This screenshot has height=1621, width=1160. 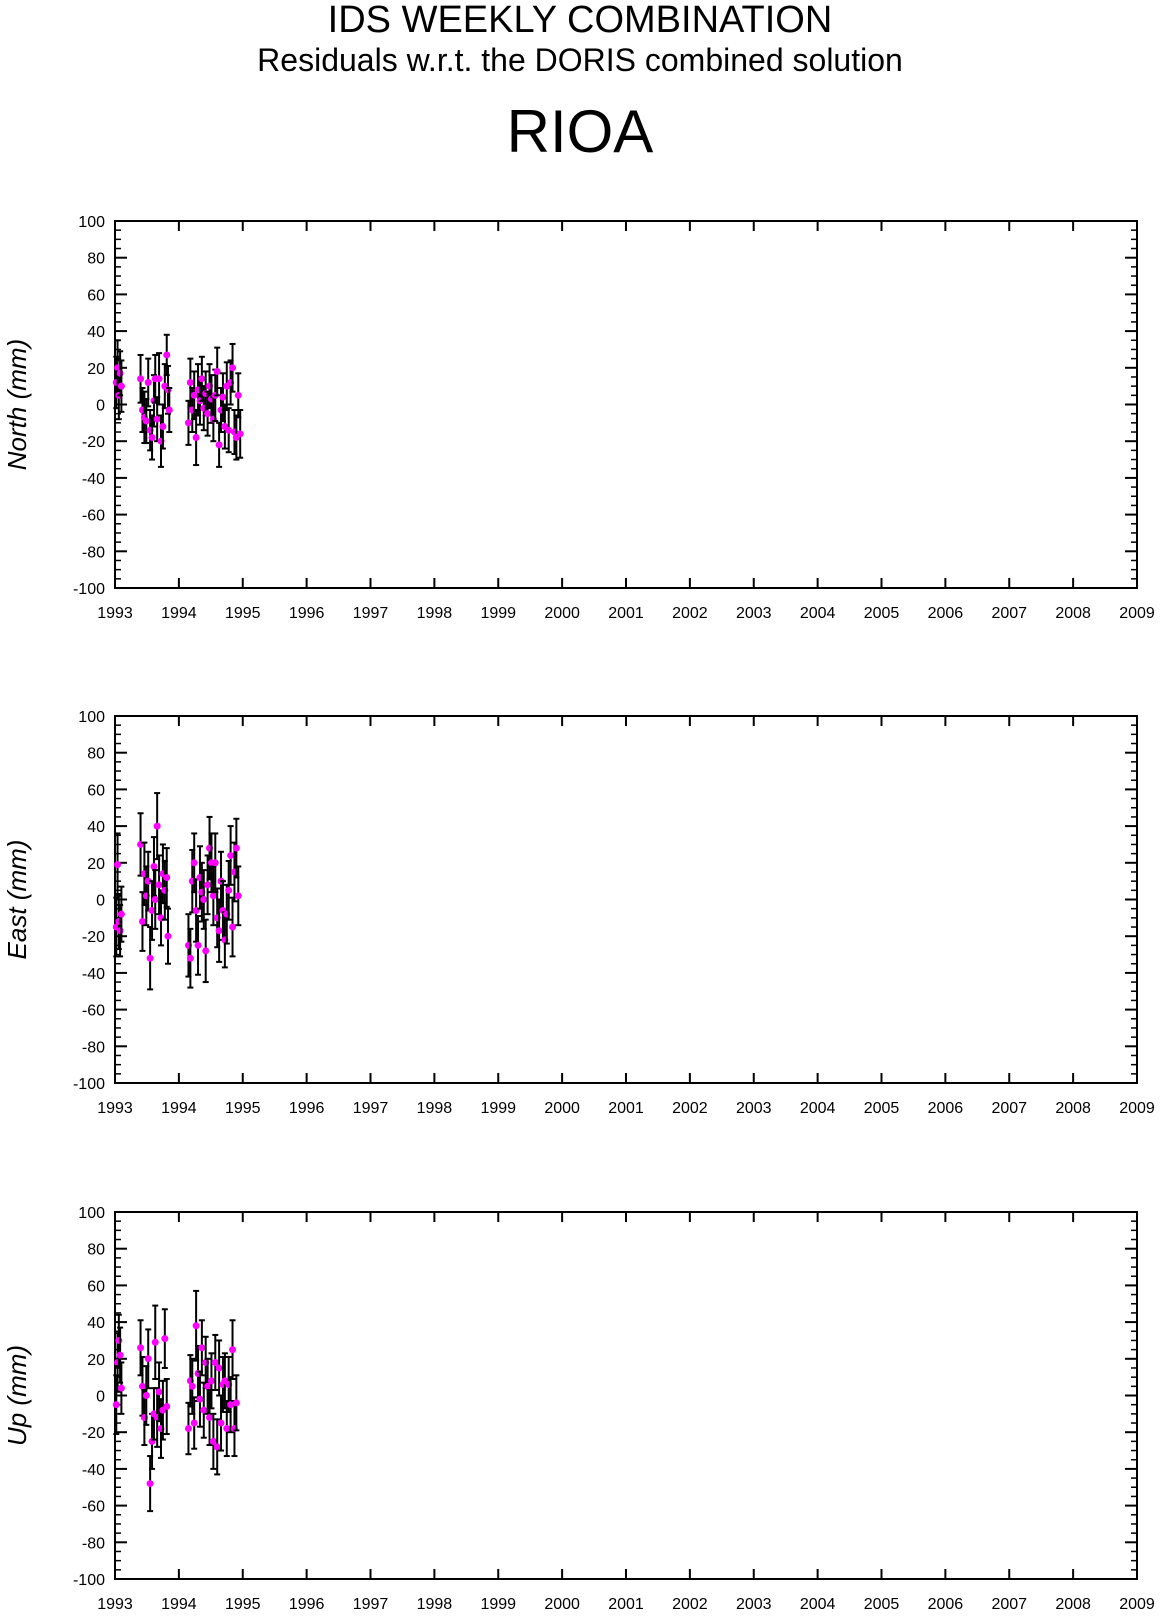 What do you see at coordinates (89, 589) in the screenshot?
I see `y-tick-label: -100` at bounding box center [89, 589].